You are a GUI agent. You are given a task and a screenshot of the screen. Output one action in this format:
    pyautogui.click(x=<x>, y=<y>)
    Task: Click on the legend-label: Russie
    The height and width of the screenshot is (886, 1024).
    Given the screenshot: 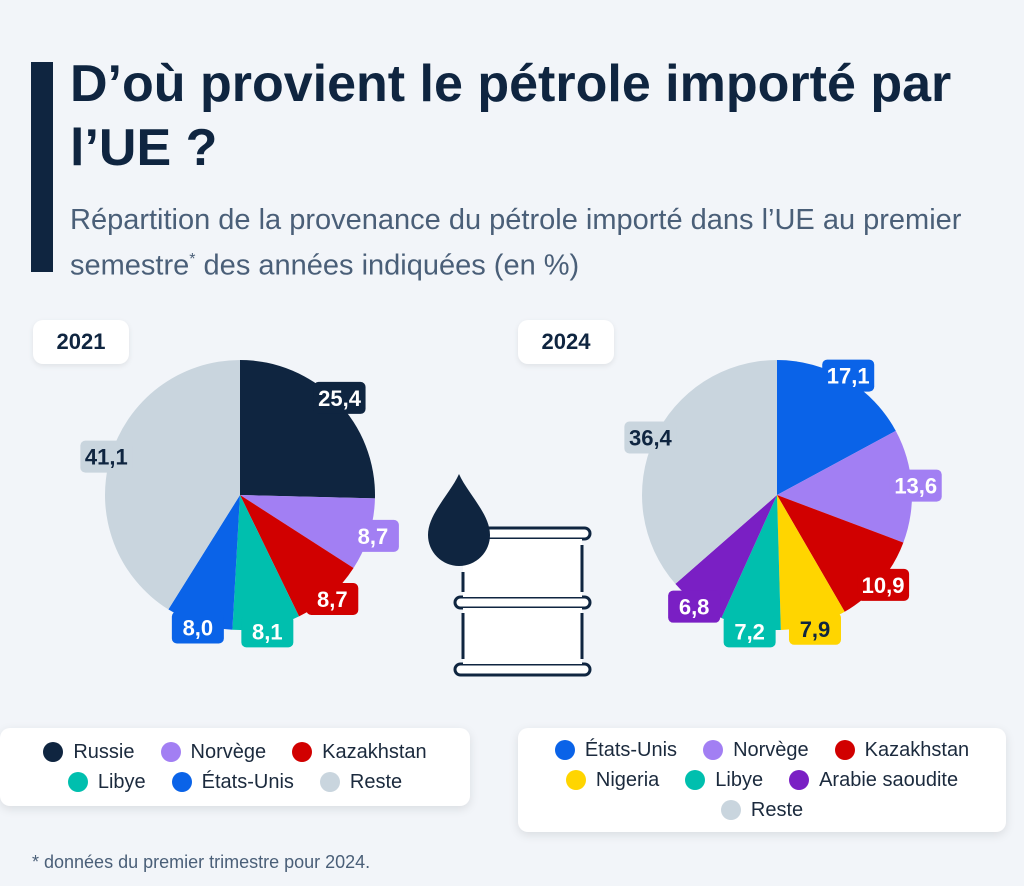 What is the action you would take?
    pyautogui.click(x=104, y=751)
    